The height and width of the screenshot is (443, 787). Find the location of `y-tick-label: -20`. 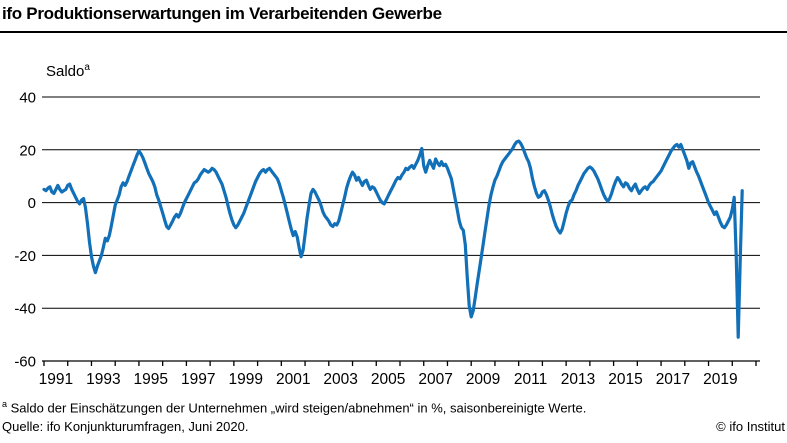

y-tick-label: -20 is located at coordinates (25, 256).